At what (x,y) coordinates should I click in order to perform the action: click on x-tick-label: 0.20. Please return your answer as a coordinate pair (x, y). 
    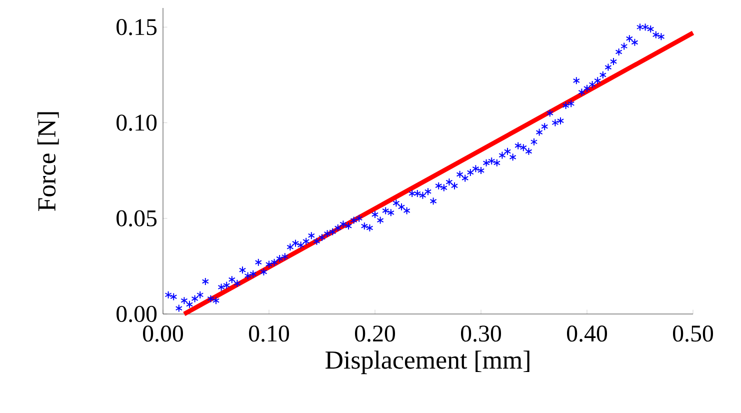
    Looking at the image, I should click on (375, 334).